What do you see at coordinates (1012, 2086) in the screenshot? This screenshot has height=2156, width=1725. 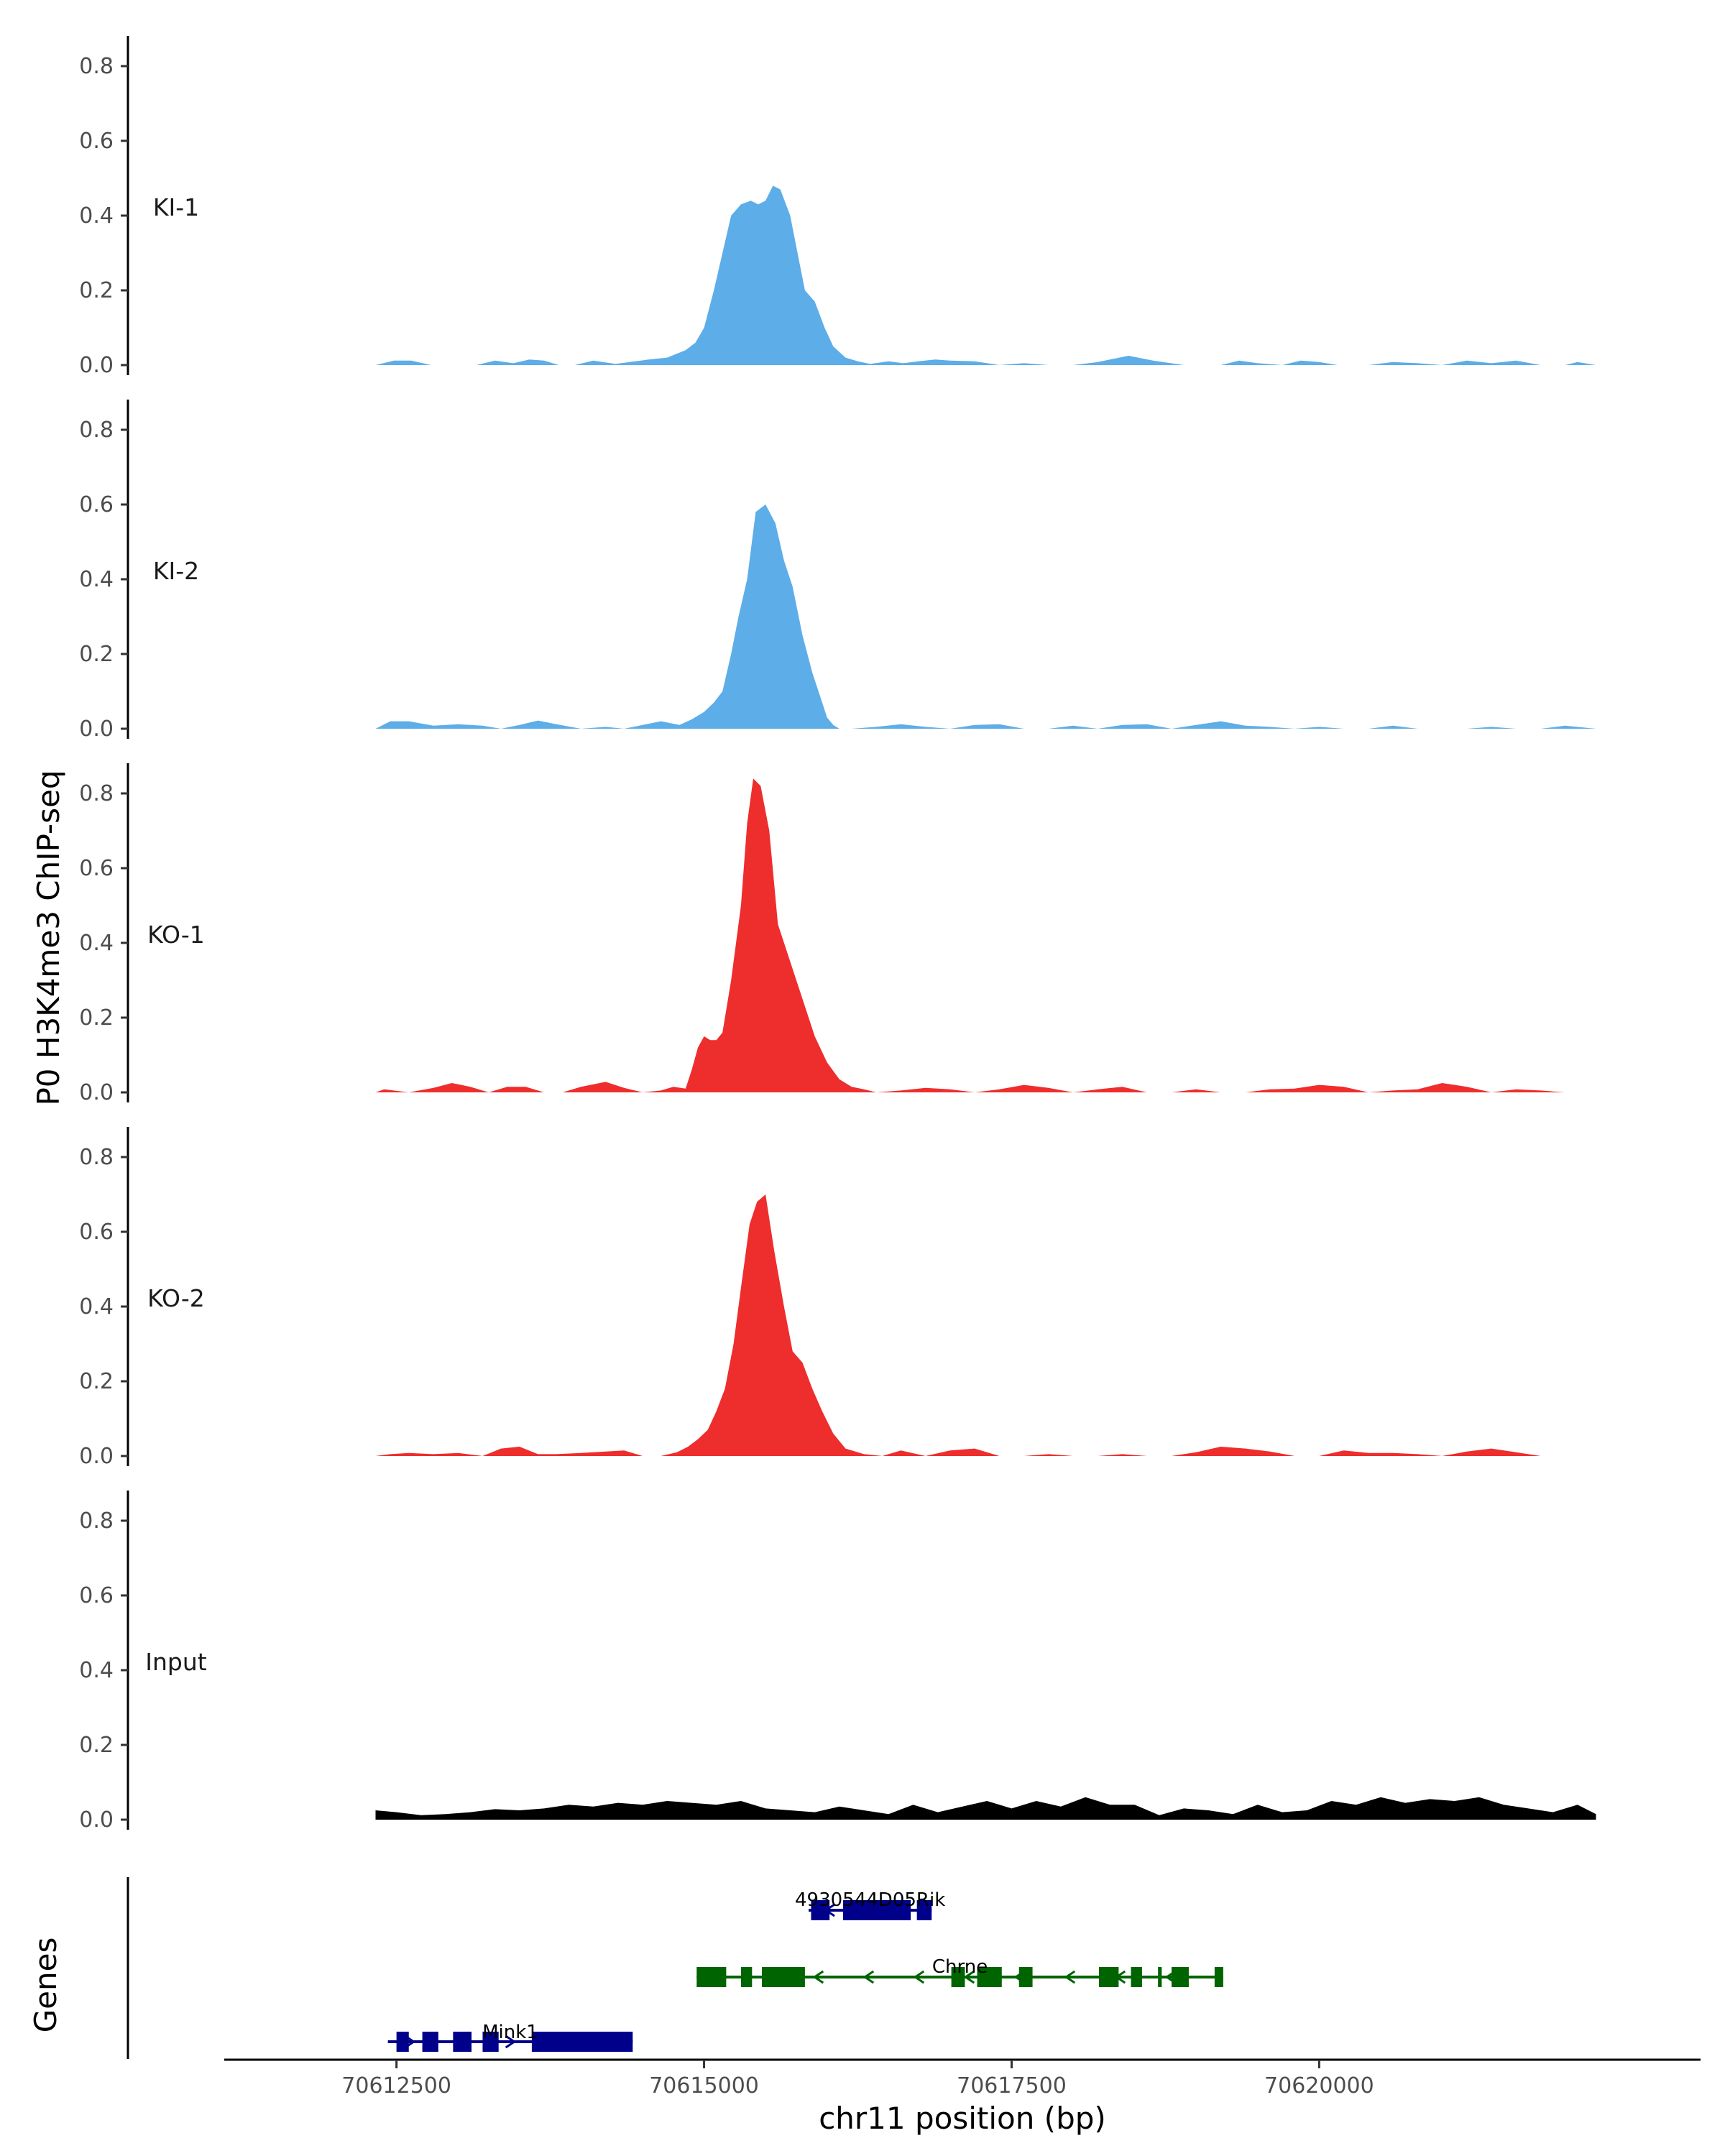 I see `x-tick-label: 70617500` at bounding box center [1012, 2086].